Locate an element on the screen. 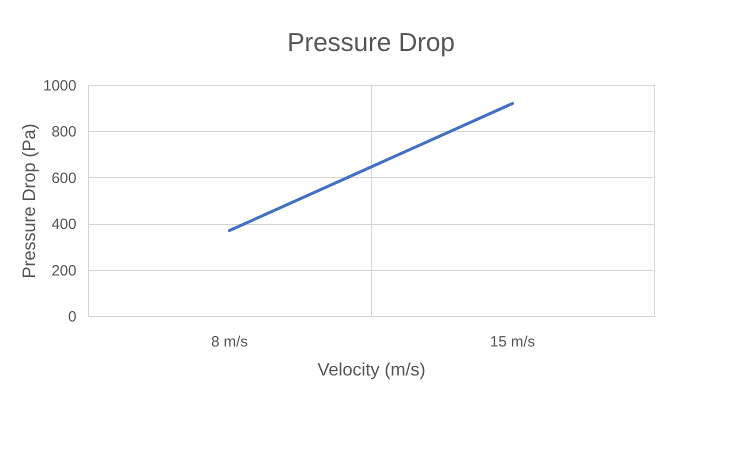  chart-title: Pressure Drop is located at coordinates (371, 42).